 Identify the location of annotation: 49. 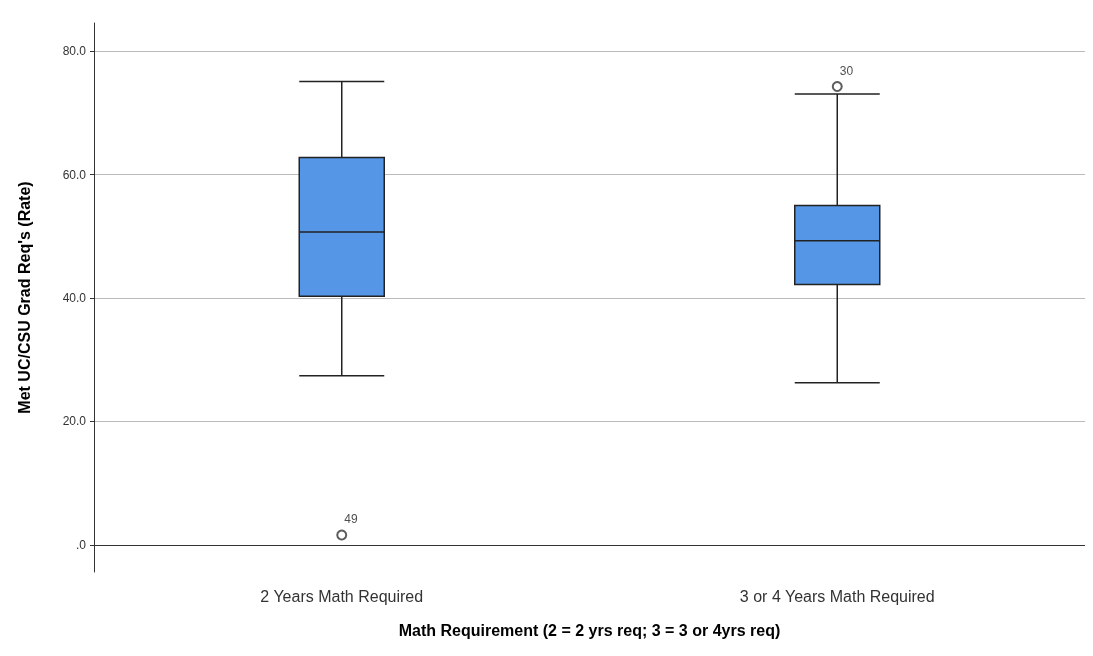
(351, 519).